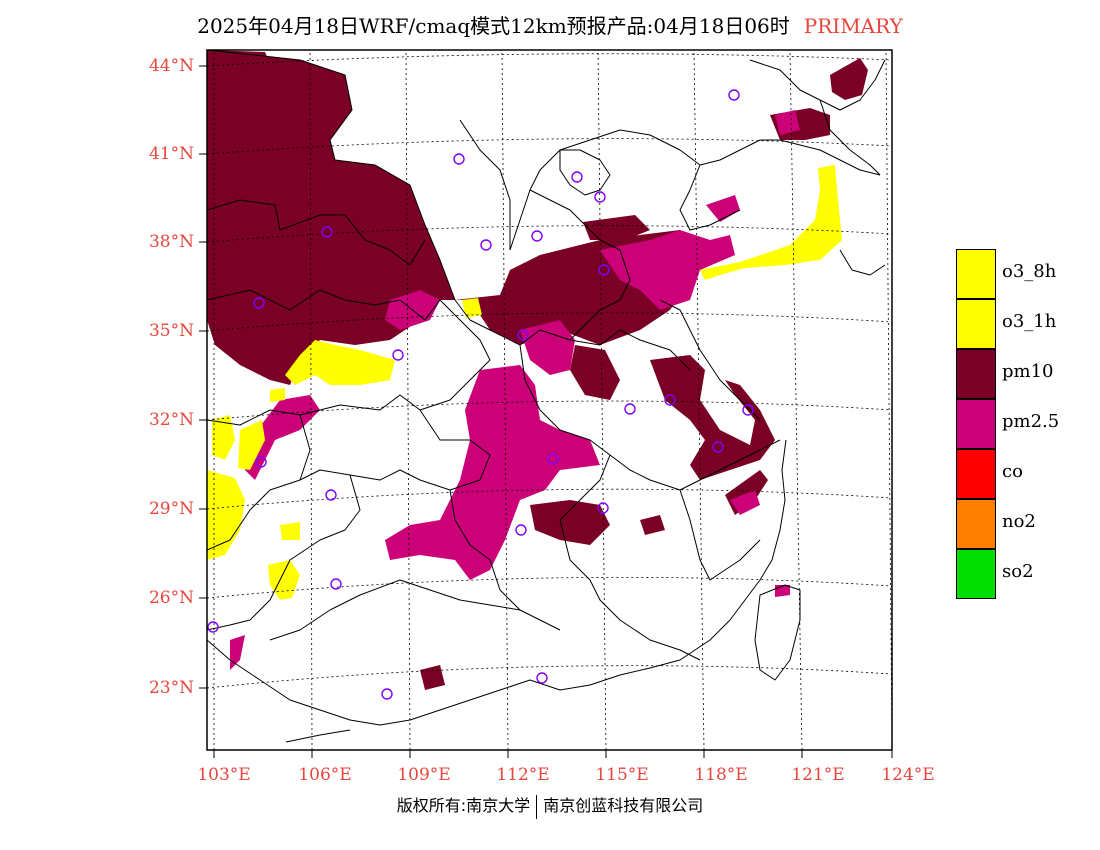  I want to click on credit-left: 版权所有:南京大学, so click(463, 805).